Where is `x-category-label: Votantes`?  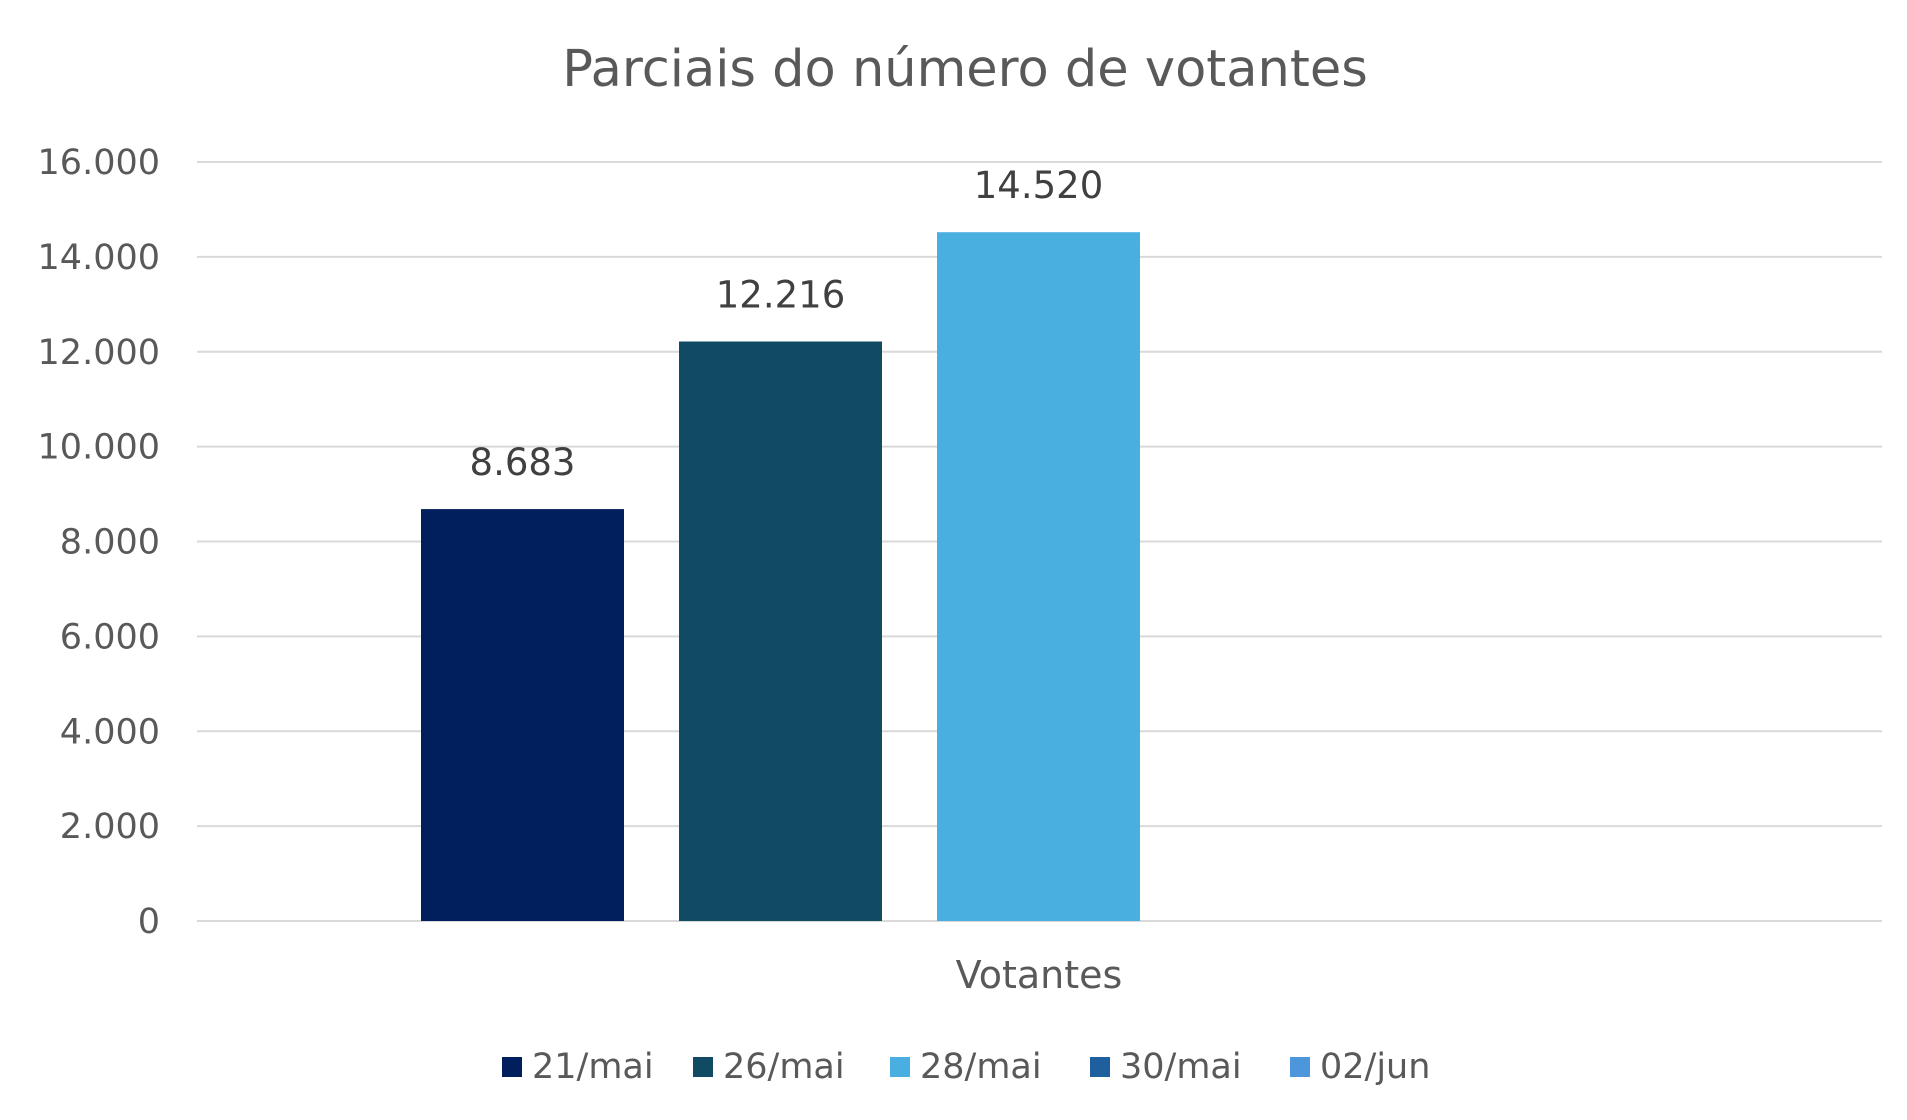 x-category-label: Votantes is located at coordinates (1039, 975).